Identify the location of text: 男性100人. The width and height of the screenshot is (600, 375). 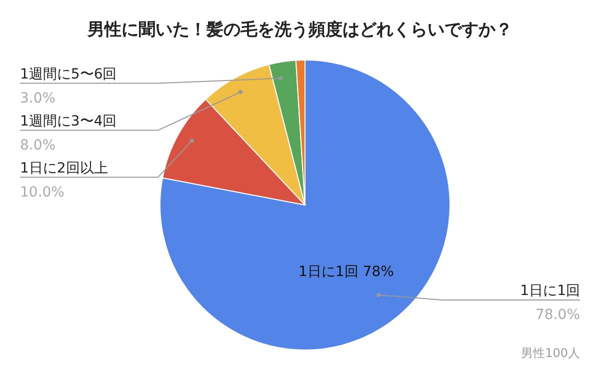
(550, 353).